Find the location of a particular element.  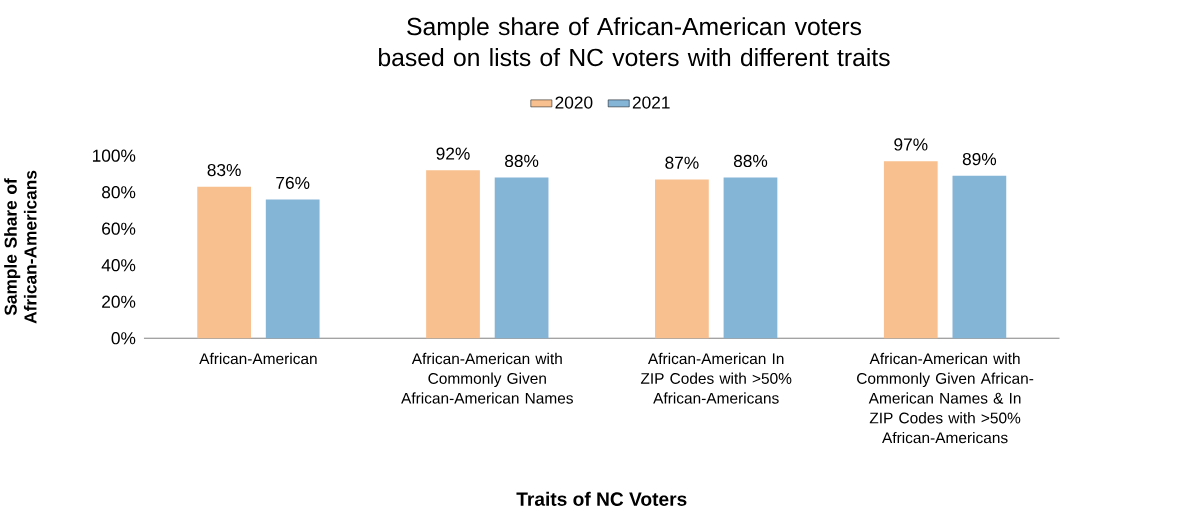

data-label: 87% is located at coordinates (682, 162).